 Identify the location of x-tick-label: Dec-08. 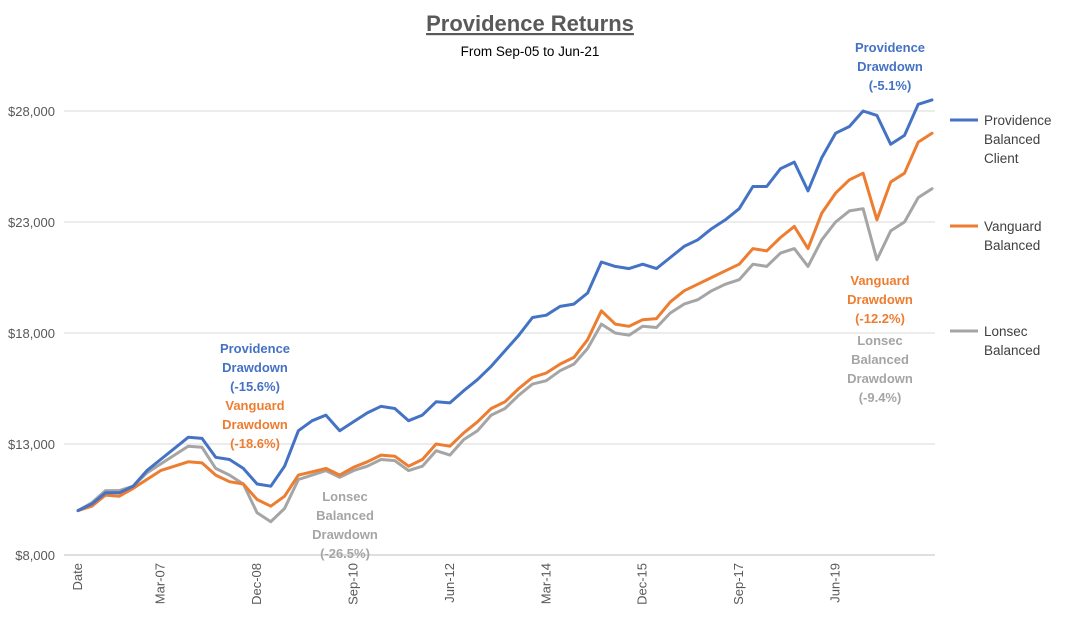
(256, 584).